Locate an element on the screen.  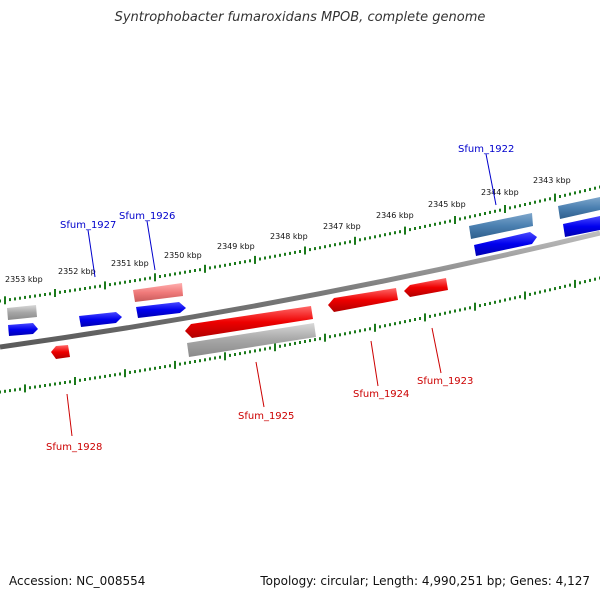
cds-forward-sfum-1927 is located at coordinates (100, 319).